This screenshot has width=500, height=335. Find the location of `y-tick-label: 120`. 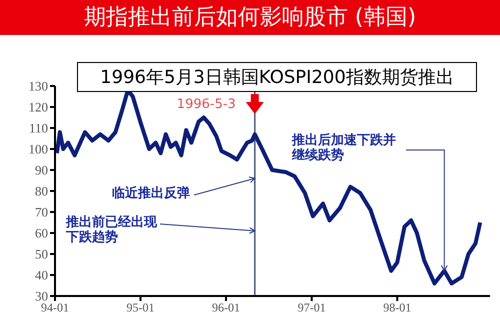

y-tick-label: 120 is located at coordinates (38, 107).